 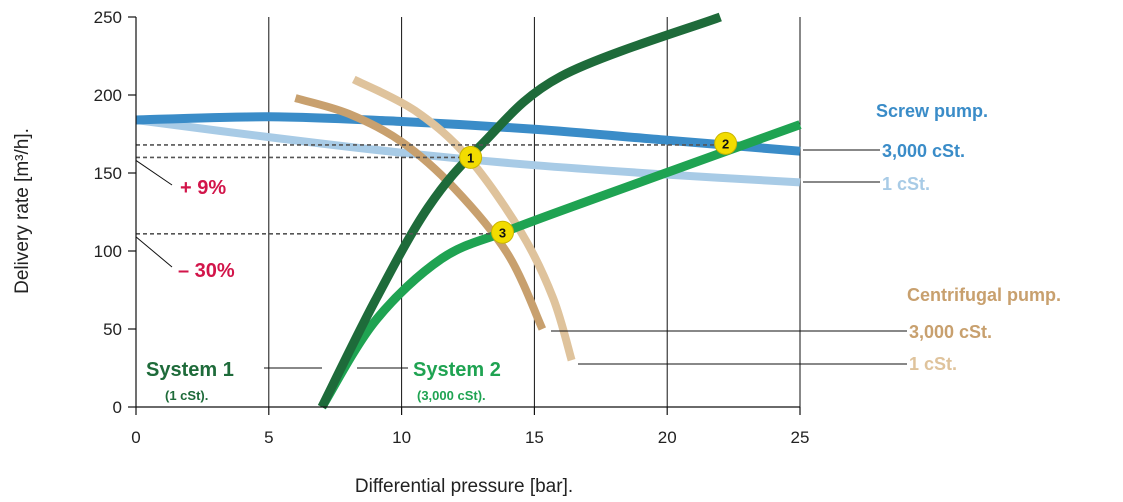 What do you see at coordinates (598, 187) in the screenshot?
I see `markers-layer: 1 2 3` at bounding box center [598, 187].